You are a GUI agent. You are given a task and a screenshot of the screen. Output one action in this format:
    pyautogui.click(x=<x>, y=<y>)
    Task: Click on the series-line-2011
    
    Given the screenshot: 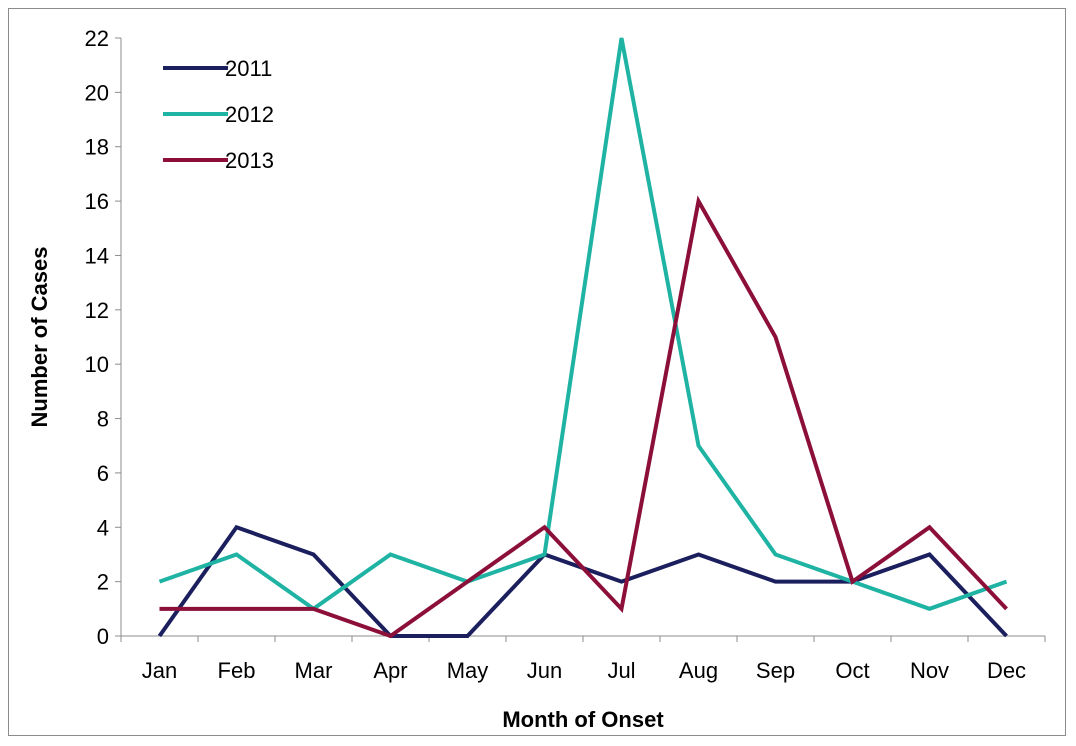 What is the action you would take?
    pyautogui.click(x=582, y=581)
    